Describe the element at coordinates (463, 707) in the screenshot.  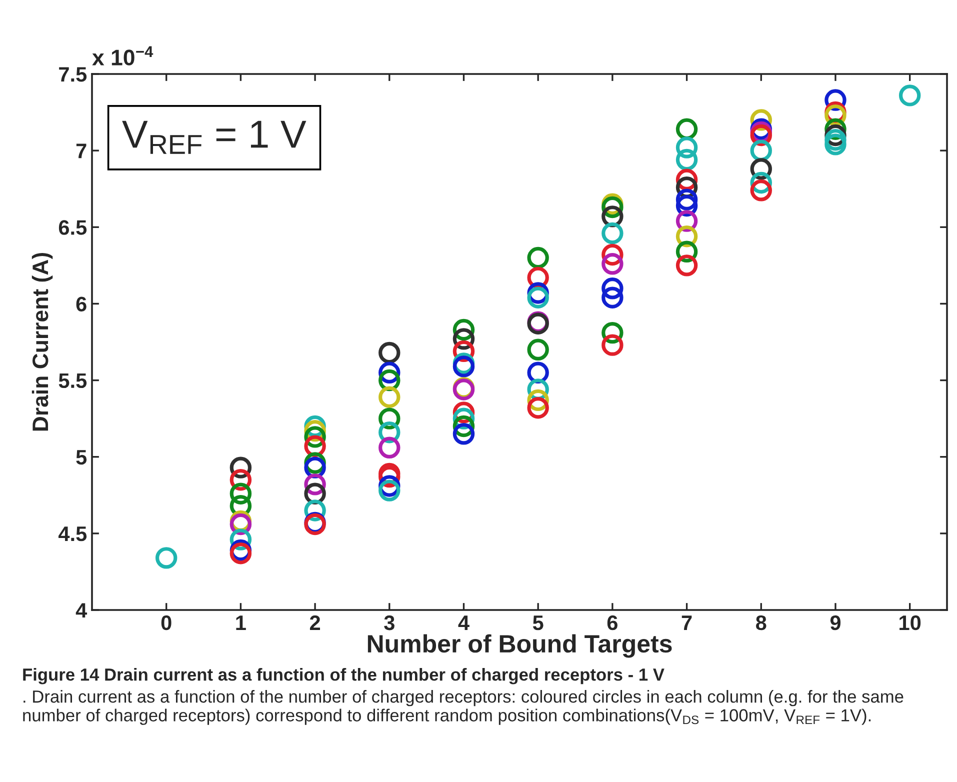
I see `text: . Drain current as a function of the number of charged receptors: coloured circles in each column (e.g. for the same number of charged receptors) correspond to different random position combinations(V$_{DS}$ = 100mV, V$_{REF}$ = 1V).` at that location.